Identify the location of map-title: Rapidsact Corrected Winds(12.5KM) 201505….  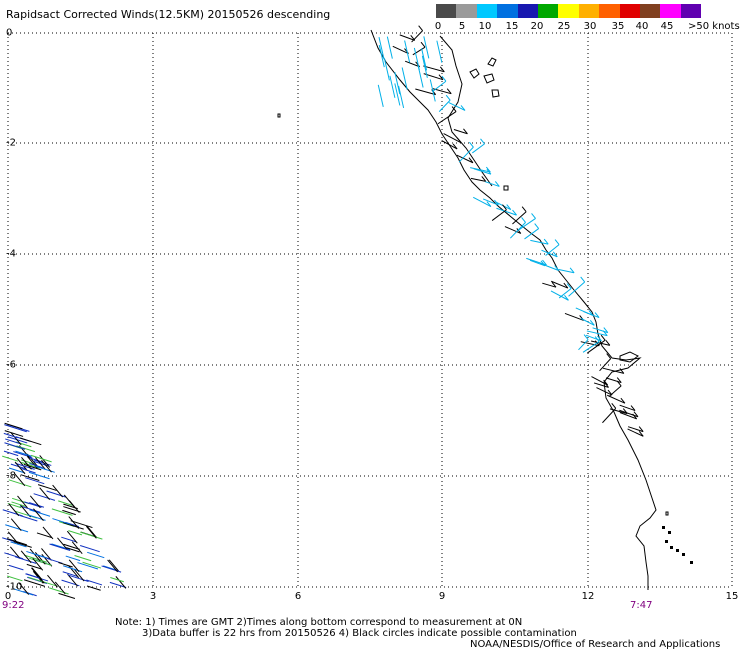
(168, 14).